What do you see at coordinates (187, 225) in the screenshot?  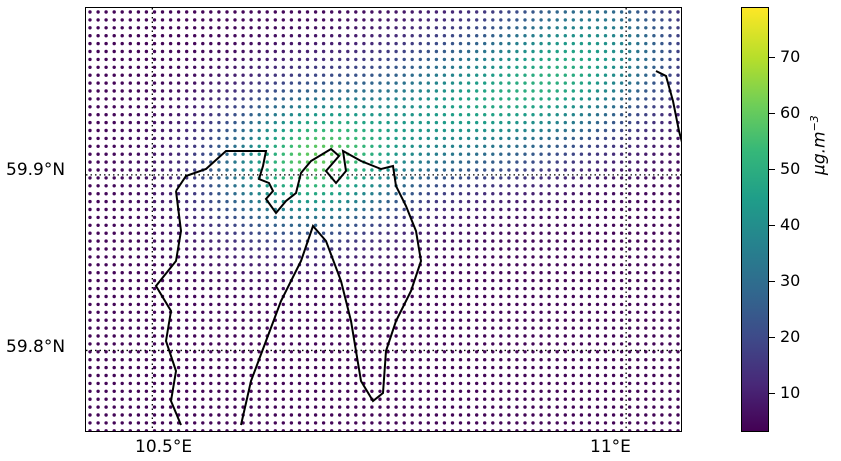 I see `concentration-point-2010` at bounding box center [187, 225].